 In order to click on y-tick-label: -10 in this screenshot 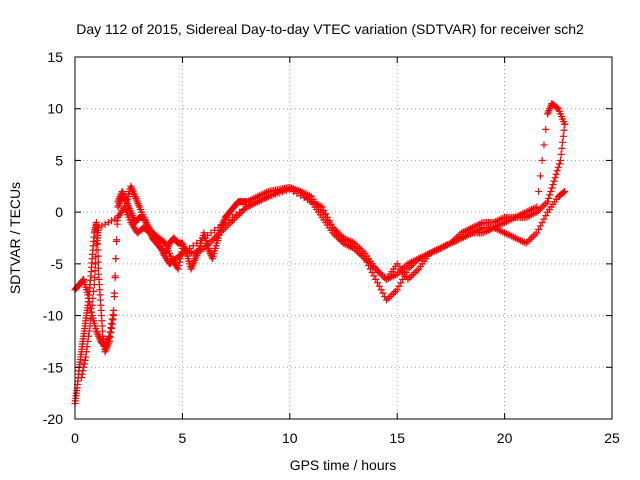, I will do `click(53, 316)`.